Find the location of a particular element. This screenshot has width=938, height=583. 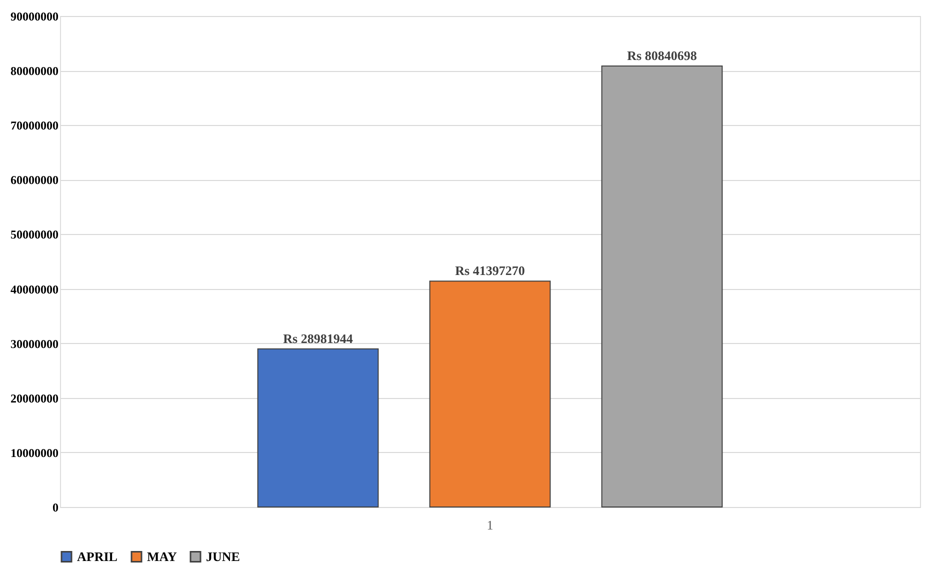

legend-label: MAY is located at coordinates (162, 556).